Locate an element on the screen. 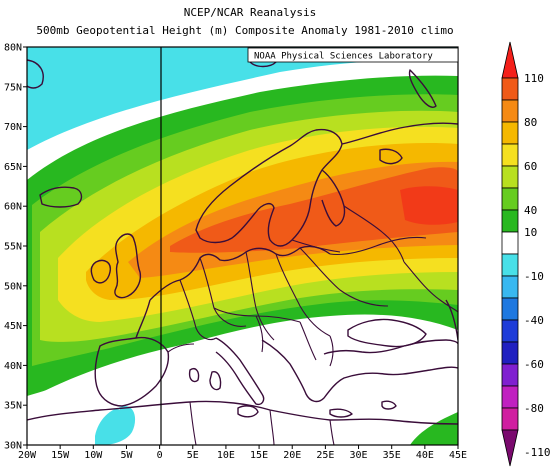  x-tick-label: 20E is located at coordinates (292, 455).